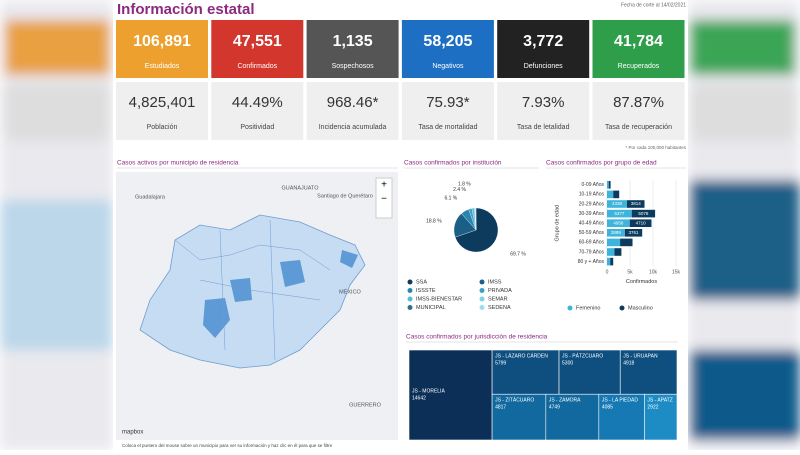 This screenshot has height=455, width=800. I want to click on stat-label: Tasa de letalidad, so click(543, 127).